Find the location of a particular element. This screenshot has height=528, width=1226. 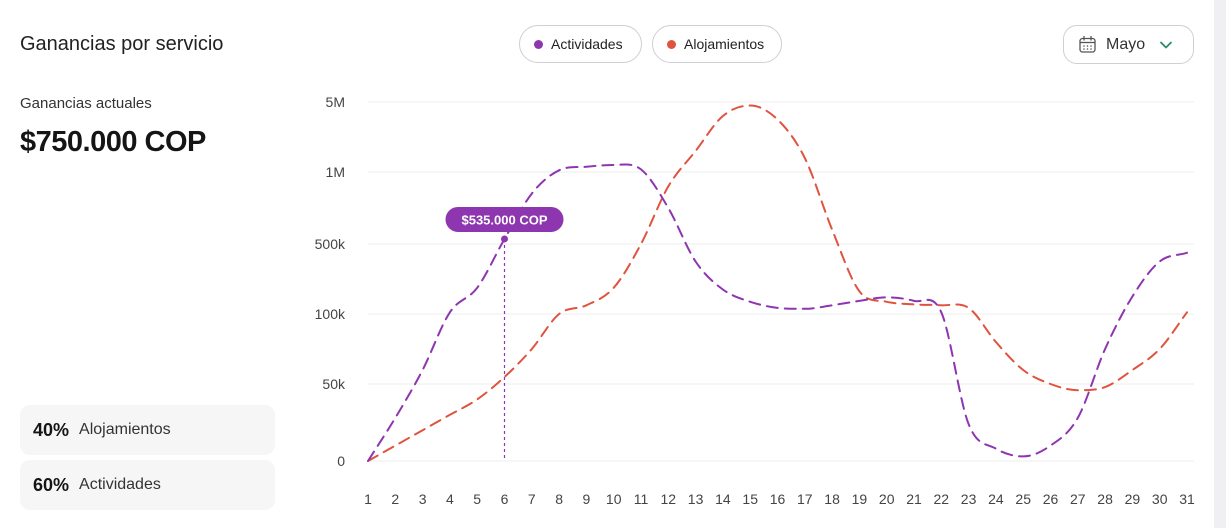

x-tick-label: 18 is located at coordinates (832, 499).